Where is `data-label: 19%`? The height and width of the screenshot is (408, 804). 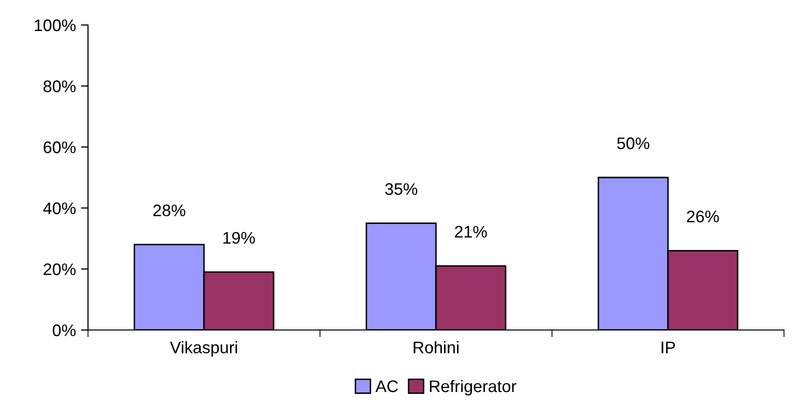 data-label: 19% is located at coordinates (239, 238).